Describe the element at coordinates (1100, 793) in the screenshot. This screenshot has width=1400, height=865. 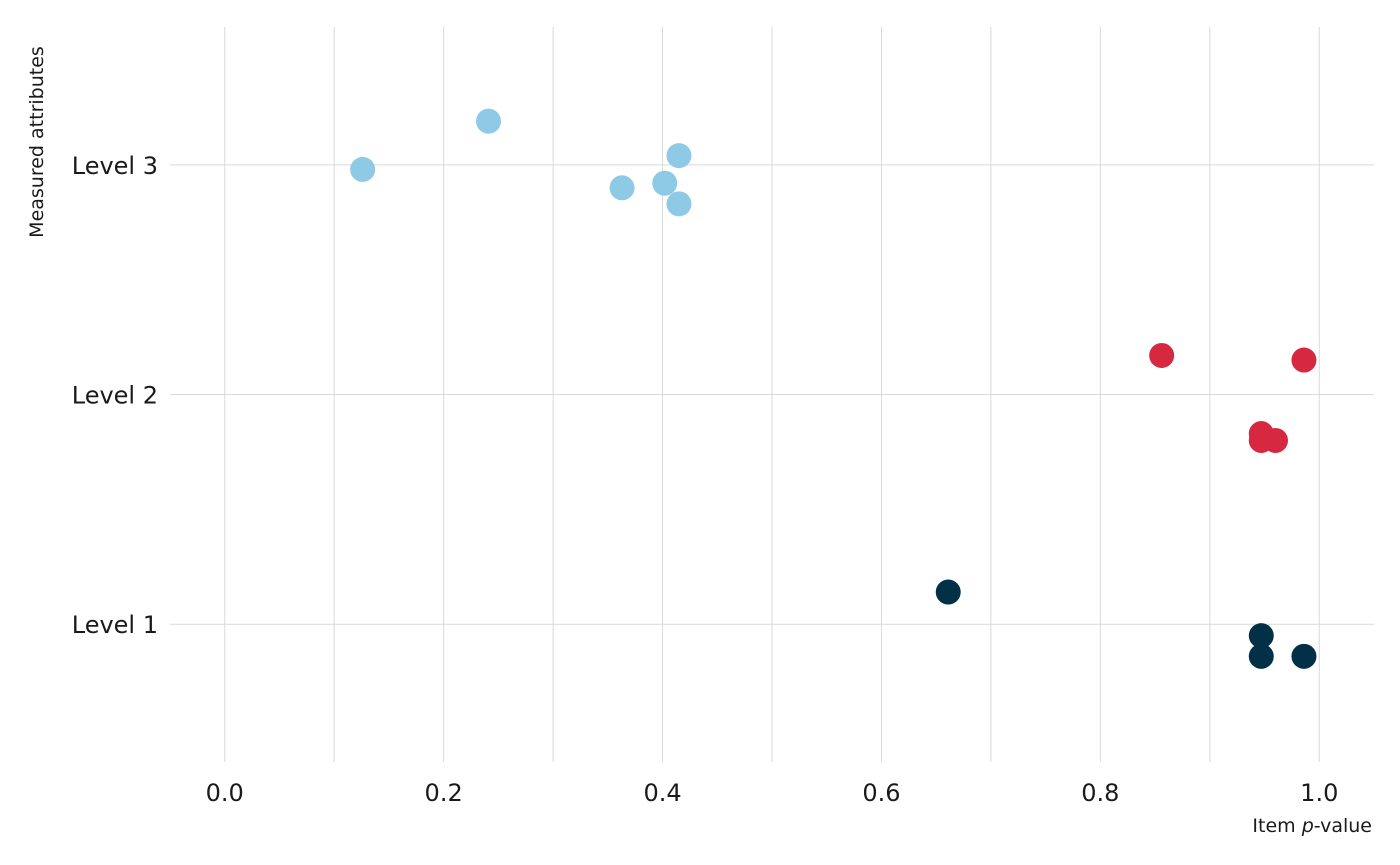
I see `x-tick-label: 0.8` at that location.